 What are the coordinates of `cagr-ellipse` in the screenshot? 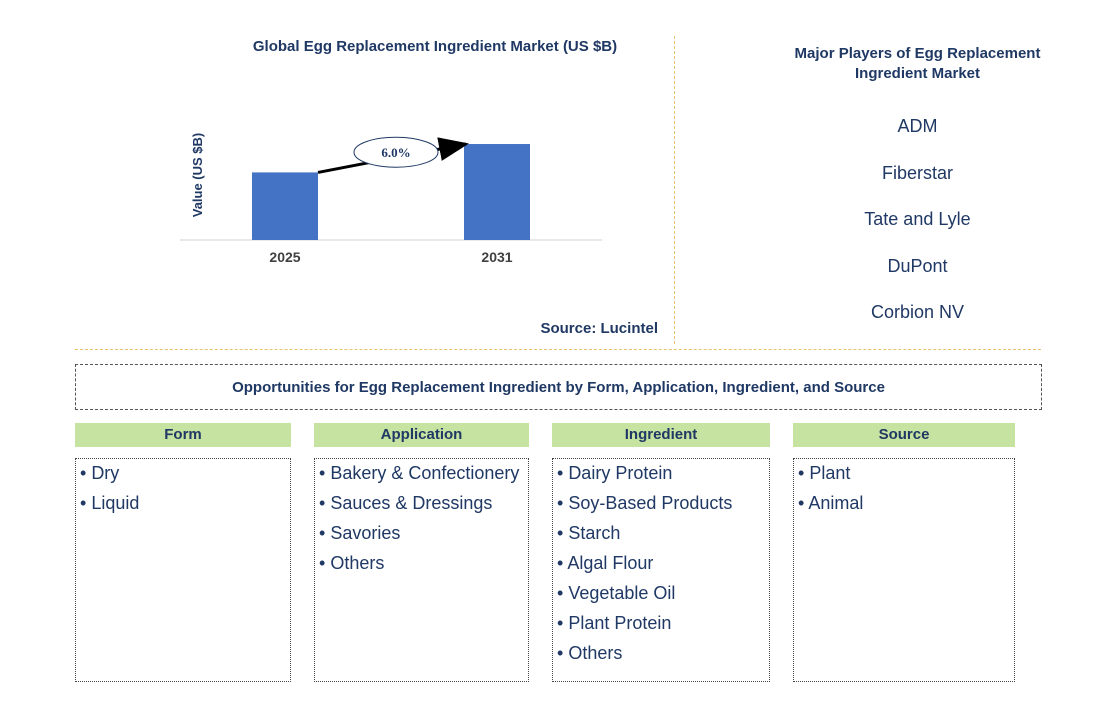 It's located at (396, 152).